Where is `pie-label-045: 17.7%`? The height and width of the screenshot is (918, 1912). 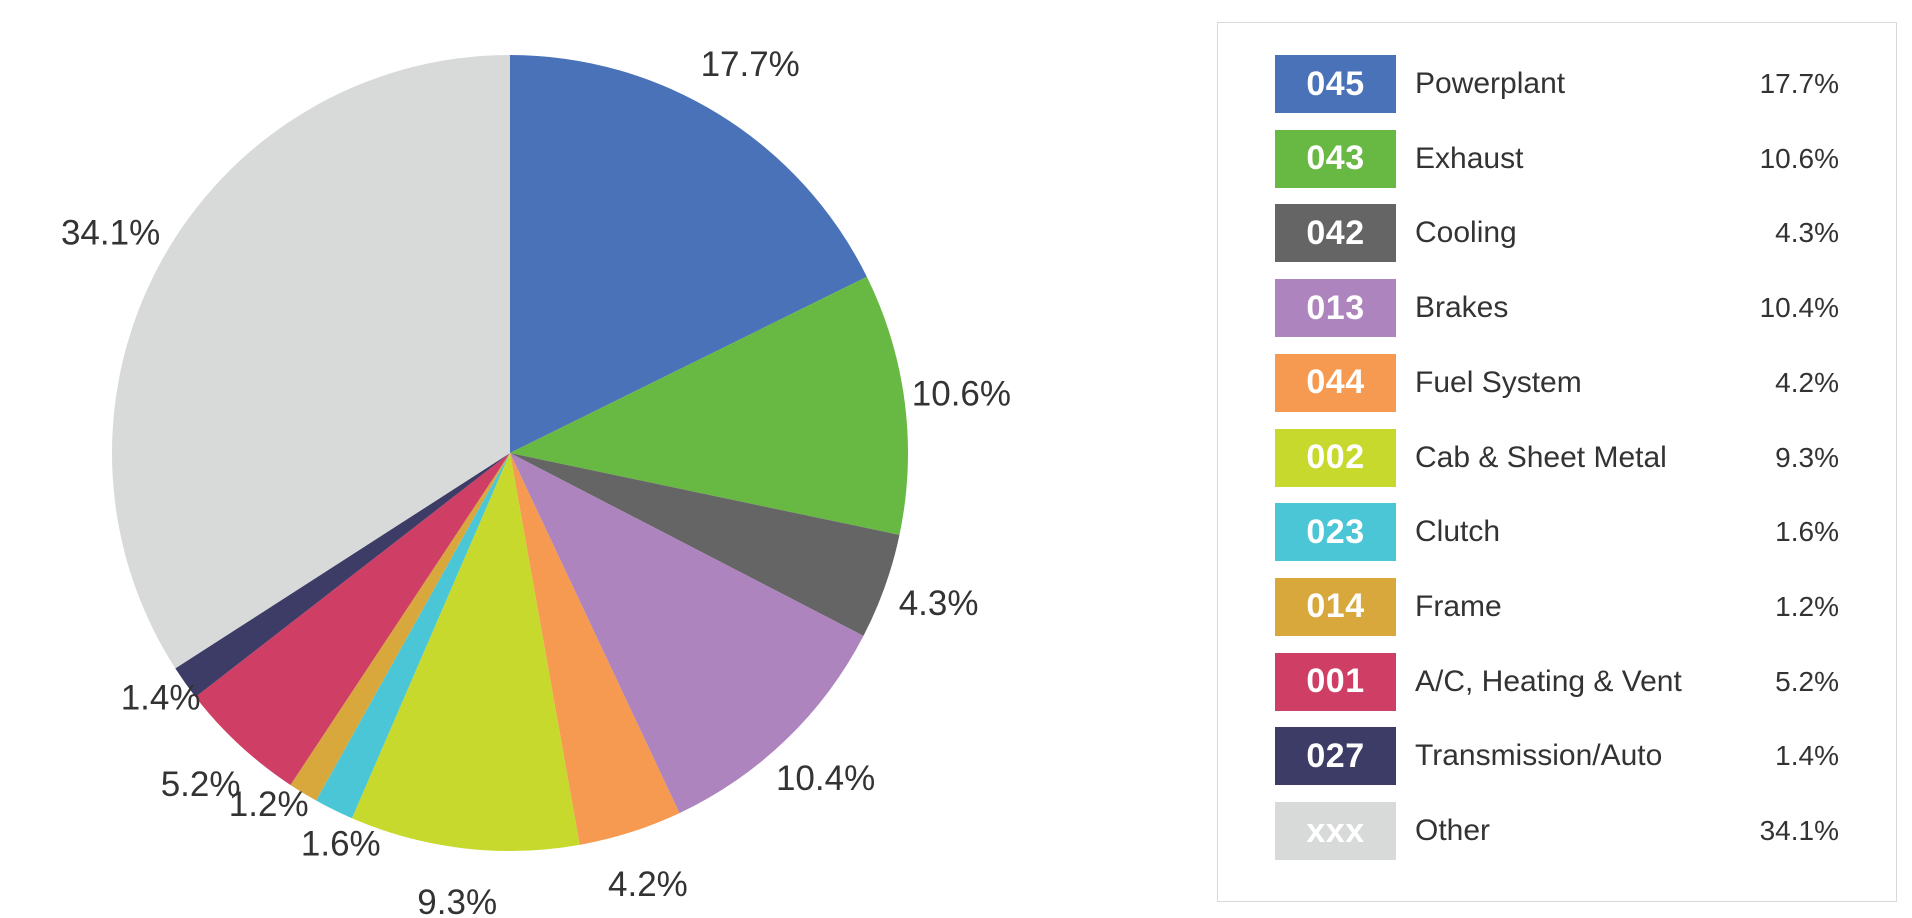 pie-label-045: 17.7% is located at coordinates (750, 64).